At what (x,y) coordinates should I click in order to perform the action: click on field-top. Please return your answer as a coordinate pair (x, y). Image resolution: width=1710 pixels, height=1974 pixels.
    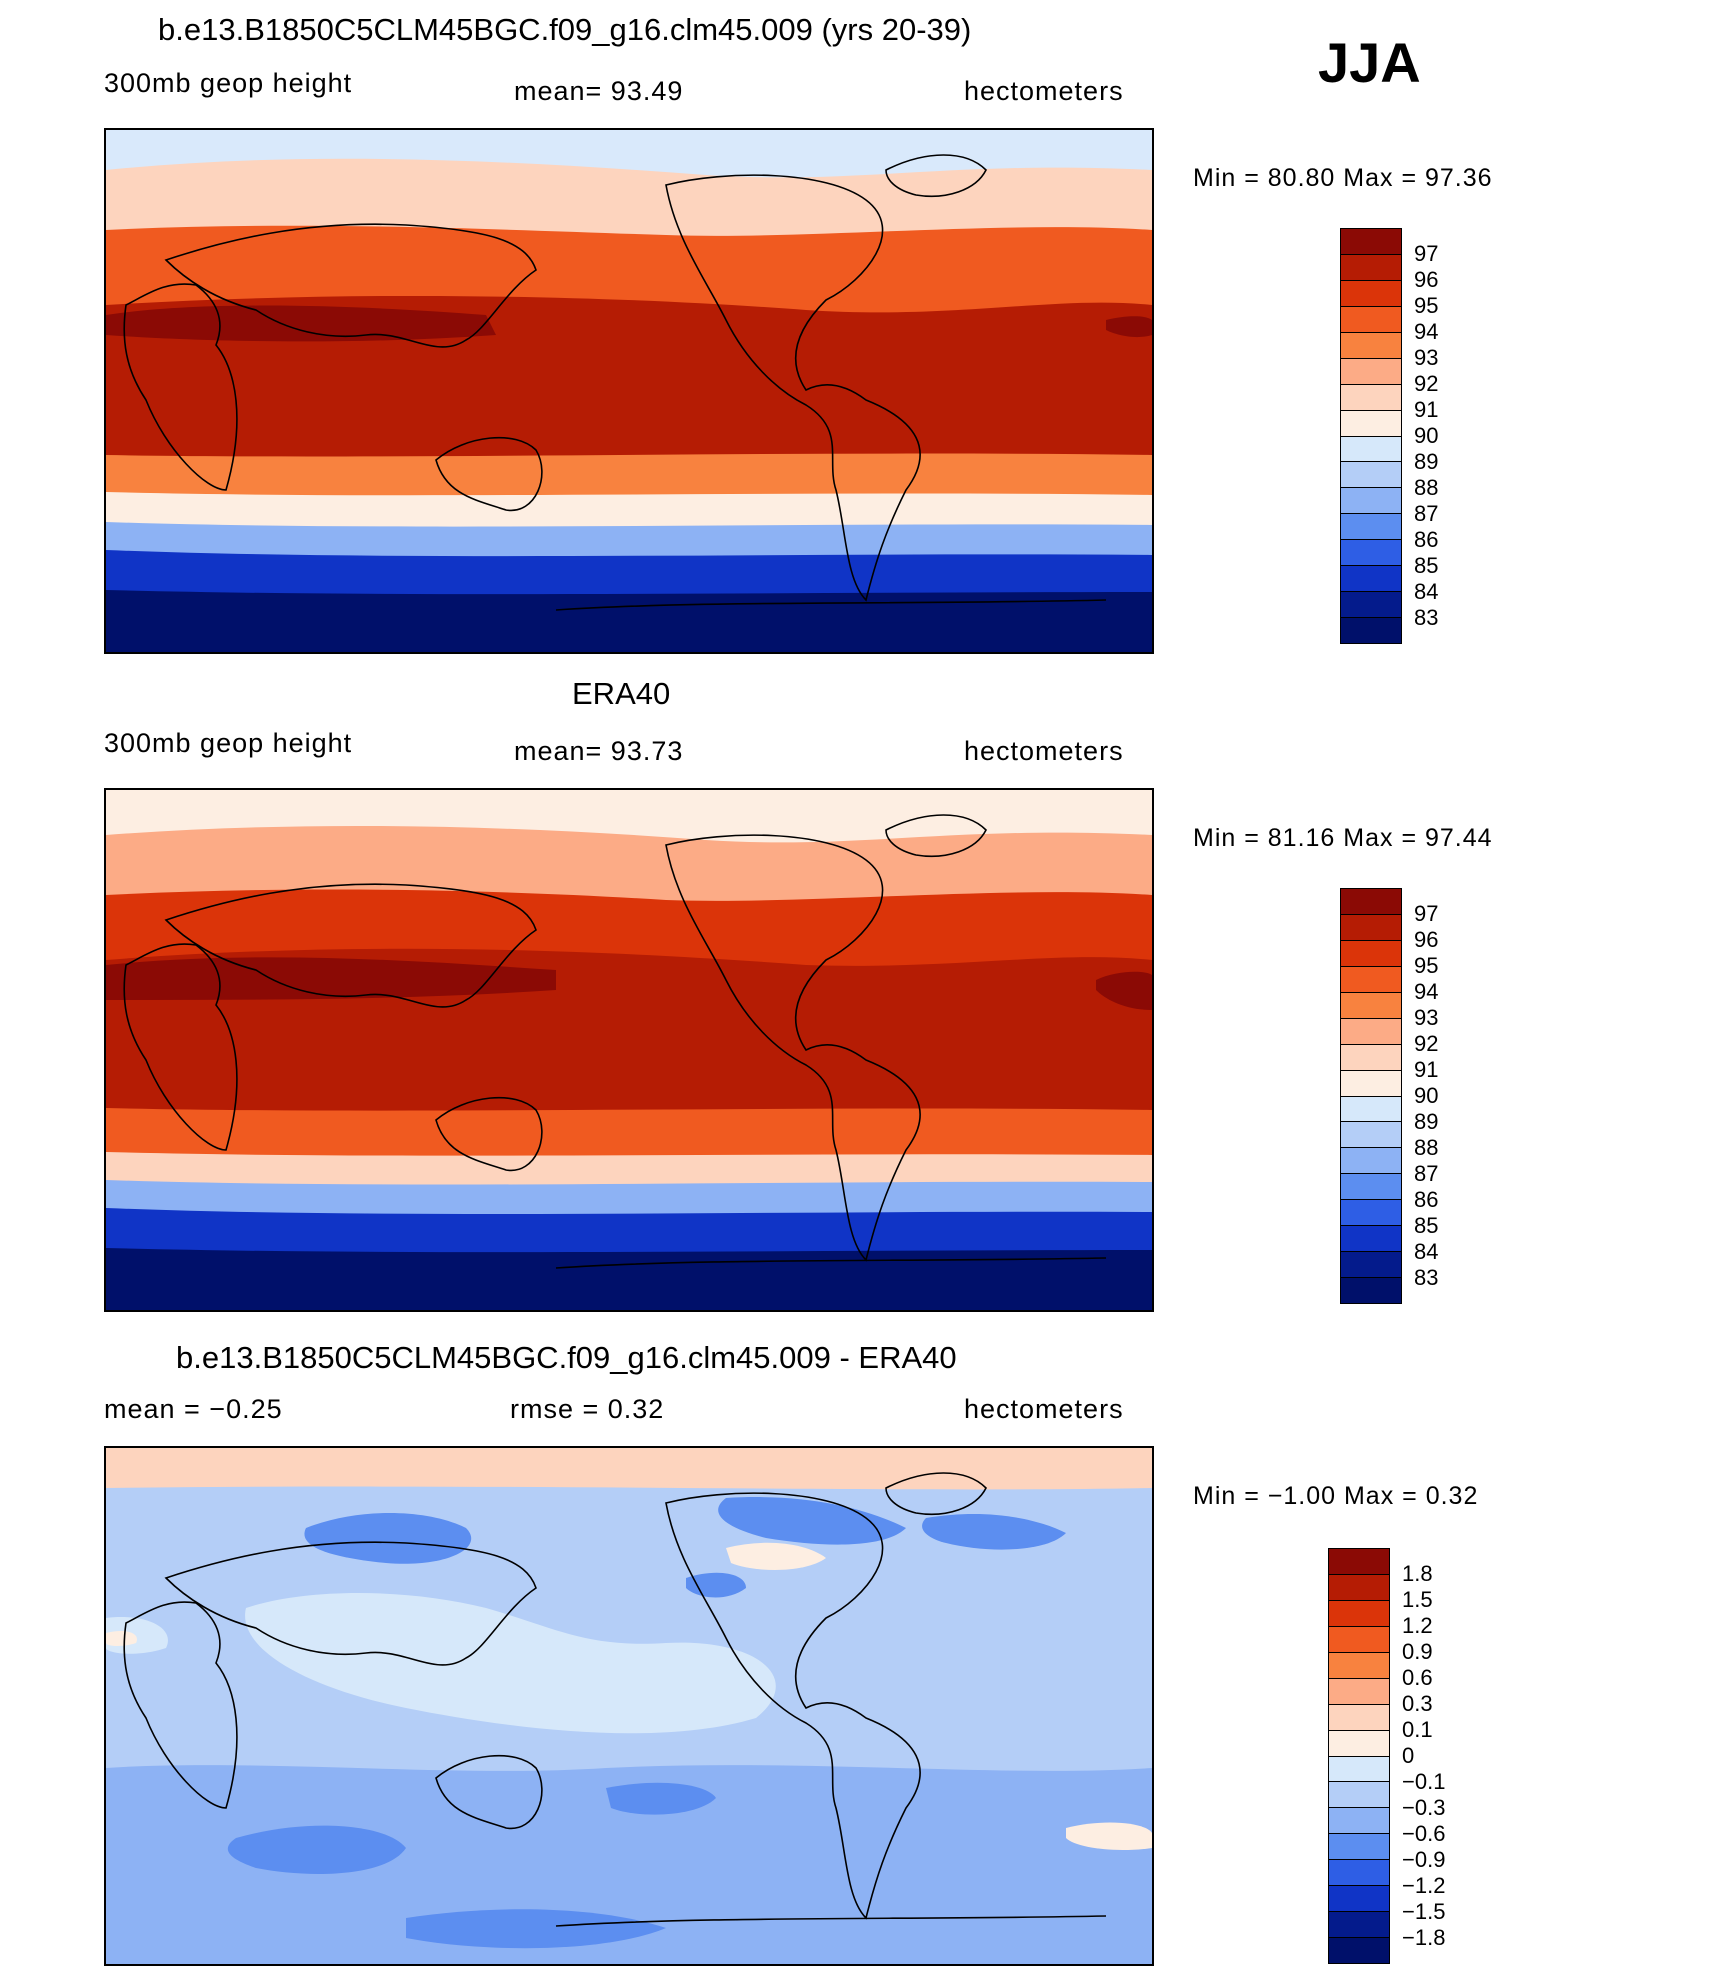
    Looking at the image, I should click on (629, 1469).